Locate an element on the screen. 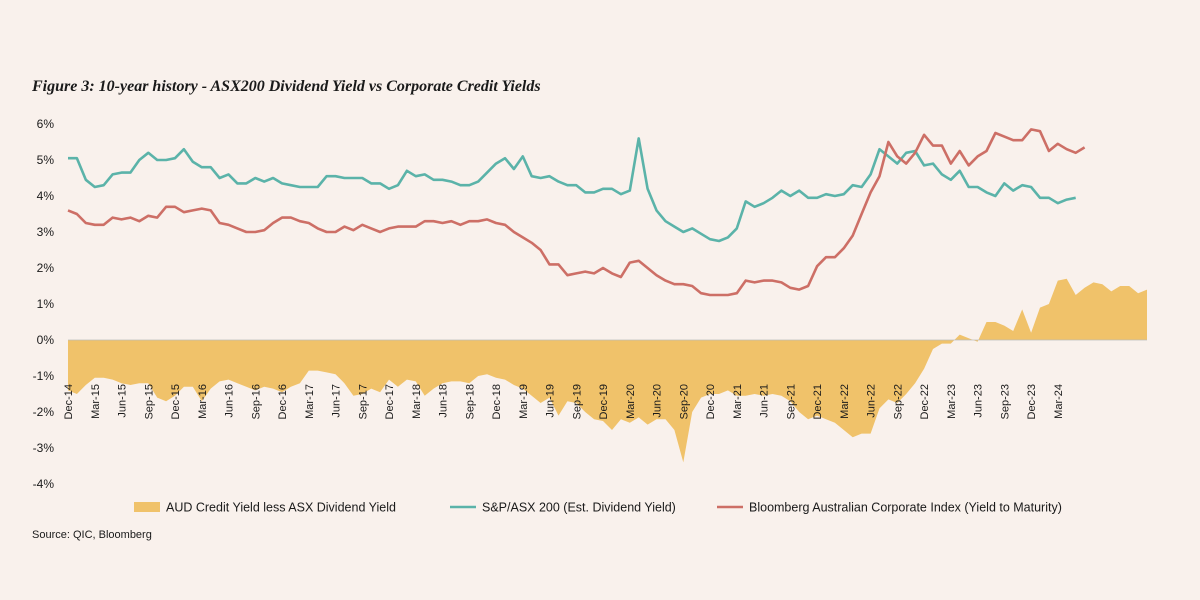 The width and height of the screenshot is (1200, 600). x-tick-label: Dec-15 is located at coordinates (176, 401).